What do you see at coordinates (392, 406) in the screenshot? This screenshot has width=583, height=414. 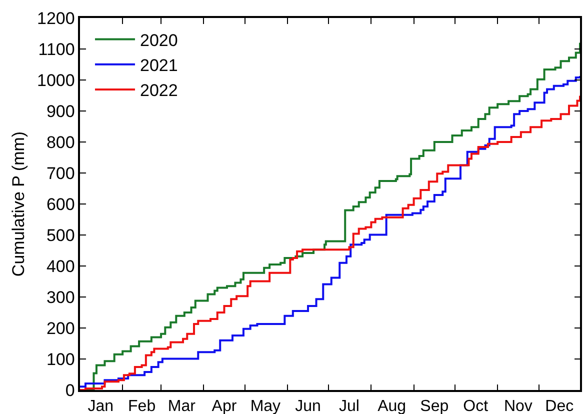 I see `x-tick-label: Aug` at bounding box center [392, 406].